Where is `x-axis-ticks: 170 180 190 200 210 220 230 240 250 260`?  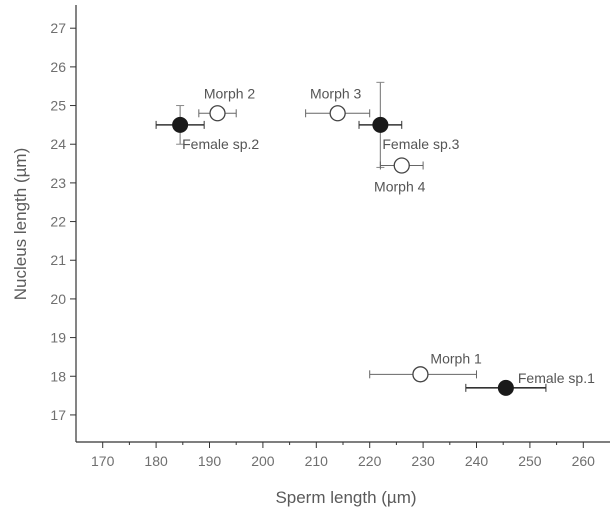
x-axis-ticks: 170 180 190 200 210 220 230 240 250 260 is located at coordinates (343, 455).